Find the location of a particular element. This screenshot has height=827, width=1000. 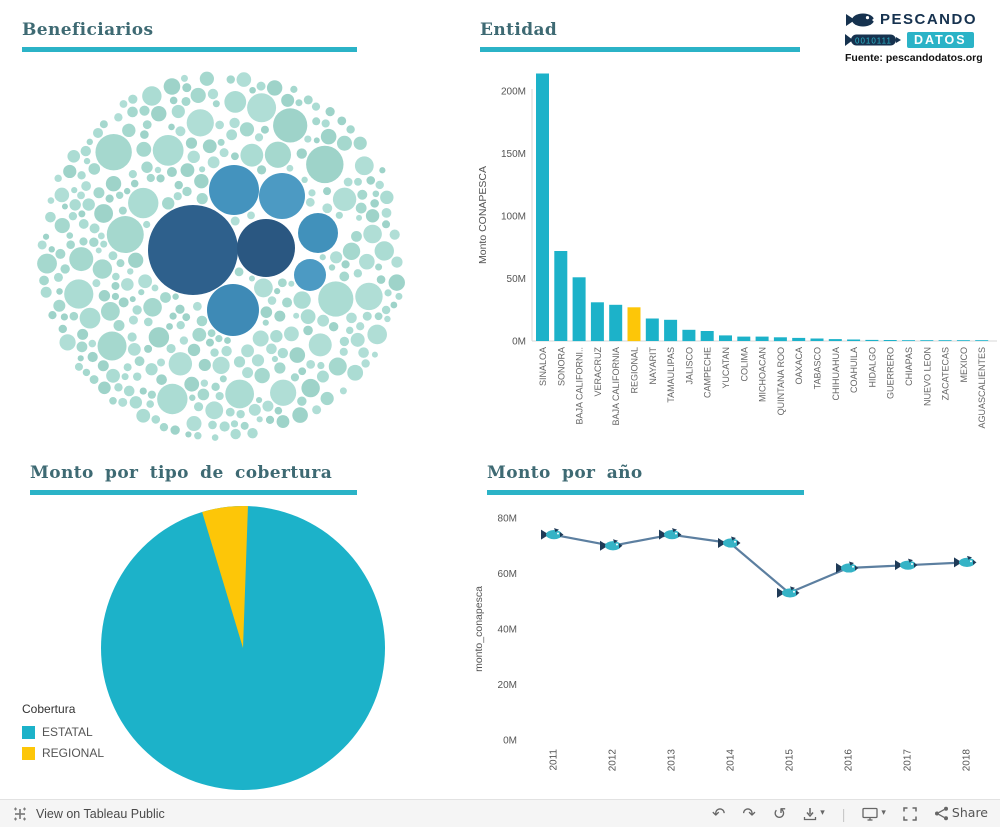

fish-marker-2015 is located at coordinates (788, 592).